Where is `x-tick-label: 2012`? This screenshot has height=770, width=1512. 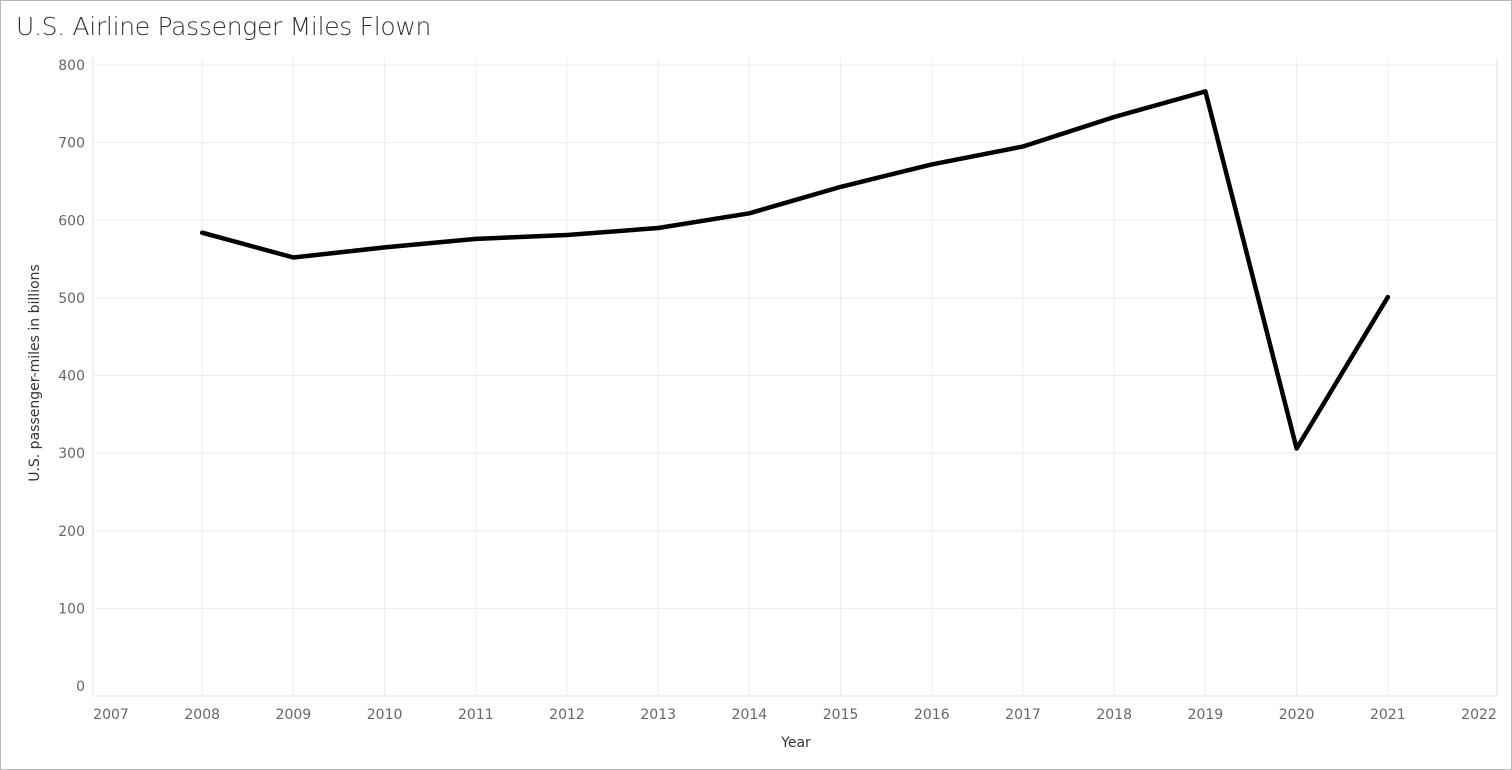
x-tick-label: 2012 is located at coordinates (567, 715).